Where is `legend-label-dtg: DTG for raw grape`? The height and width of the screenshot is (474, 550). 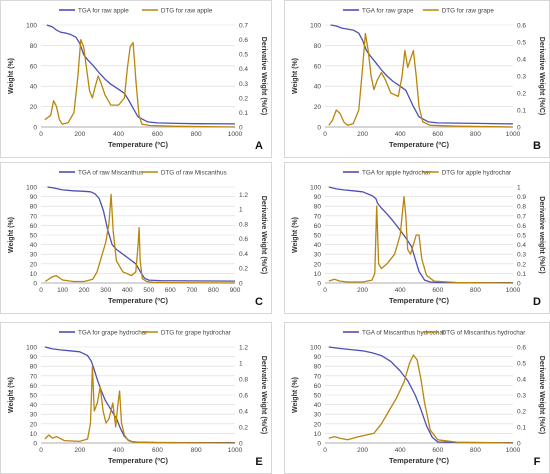
legend-label-dtg: DTG for raw grape is located at coordinates (468, 11).